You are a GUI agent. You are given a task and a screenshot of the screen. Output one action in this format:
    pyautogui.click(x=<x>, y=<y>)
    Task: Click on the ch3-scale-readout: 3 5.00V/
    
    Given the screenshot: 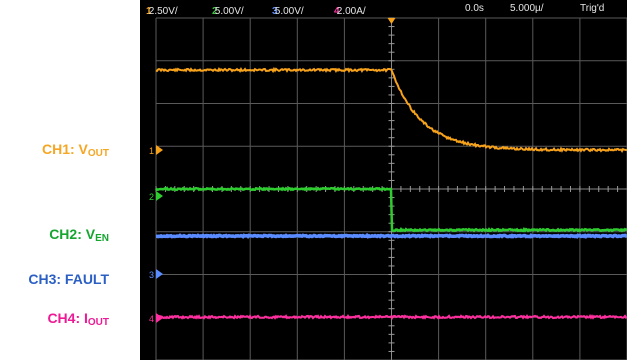 What is the action you would take?
    pyautogui.click(x=288, y=10)
    